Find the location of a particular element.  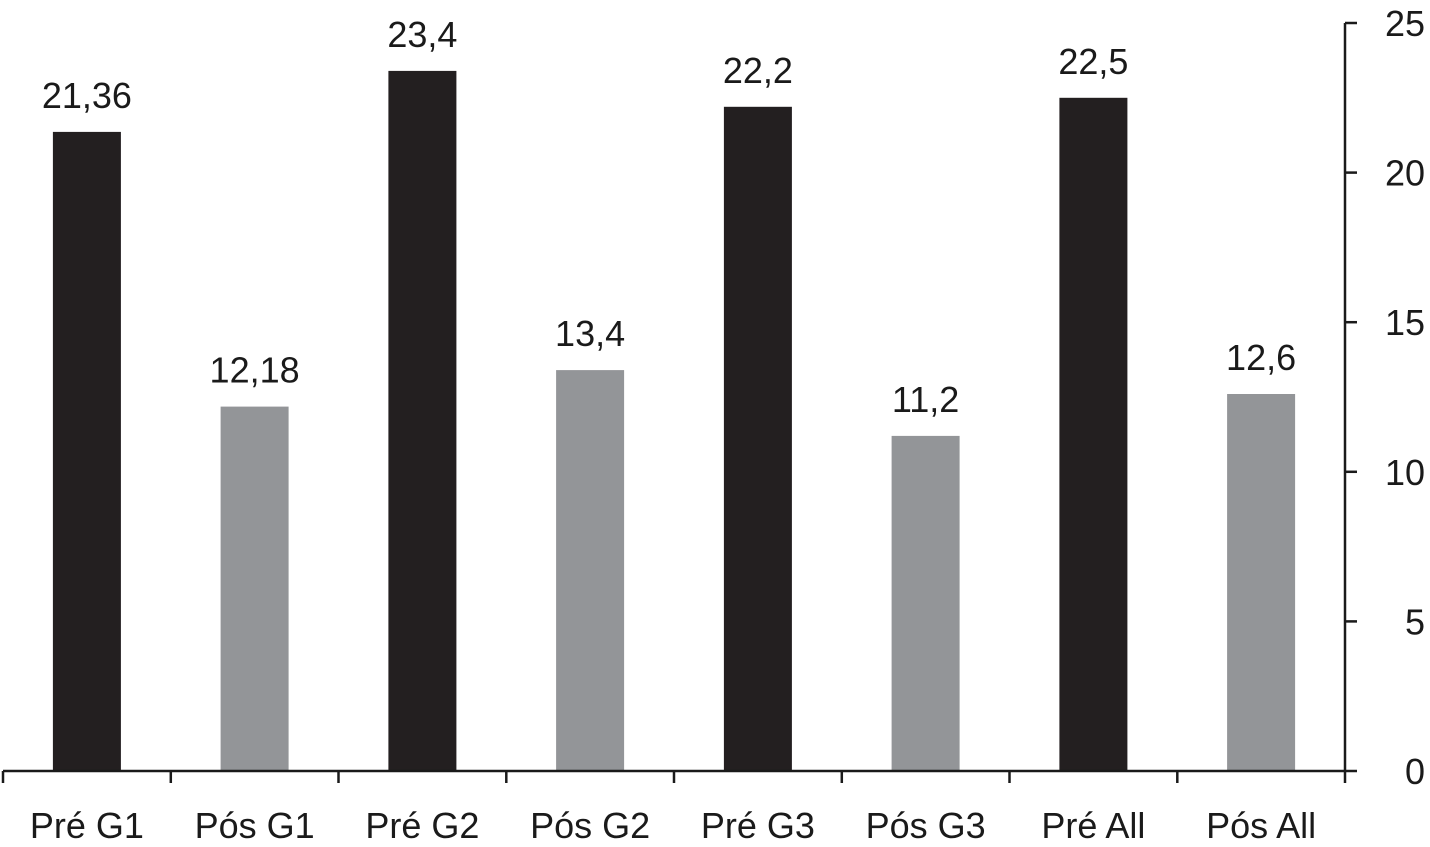

value-label: 12,18 is located at coordinates (255, 370).